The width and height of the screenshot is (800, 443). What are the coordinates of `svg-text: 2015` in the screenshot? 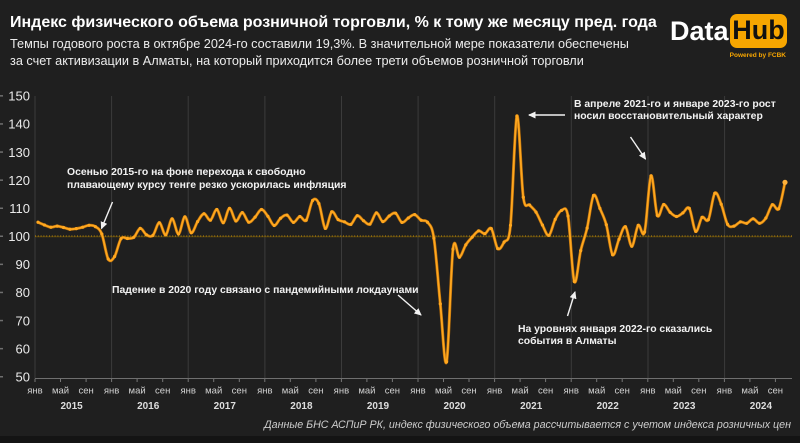 It's located at (71, 406).